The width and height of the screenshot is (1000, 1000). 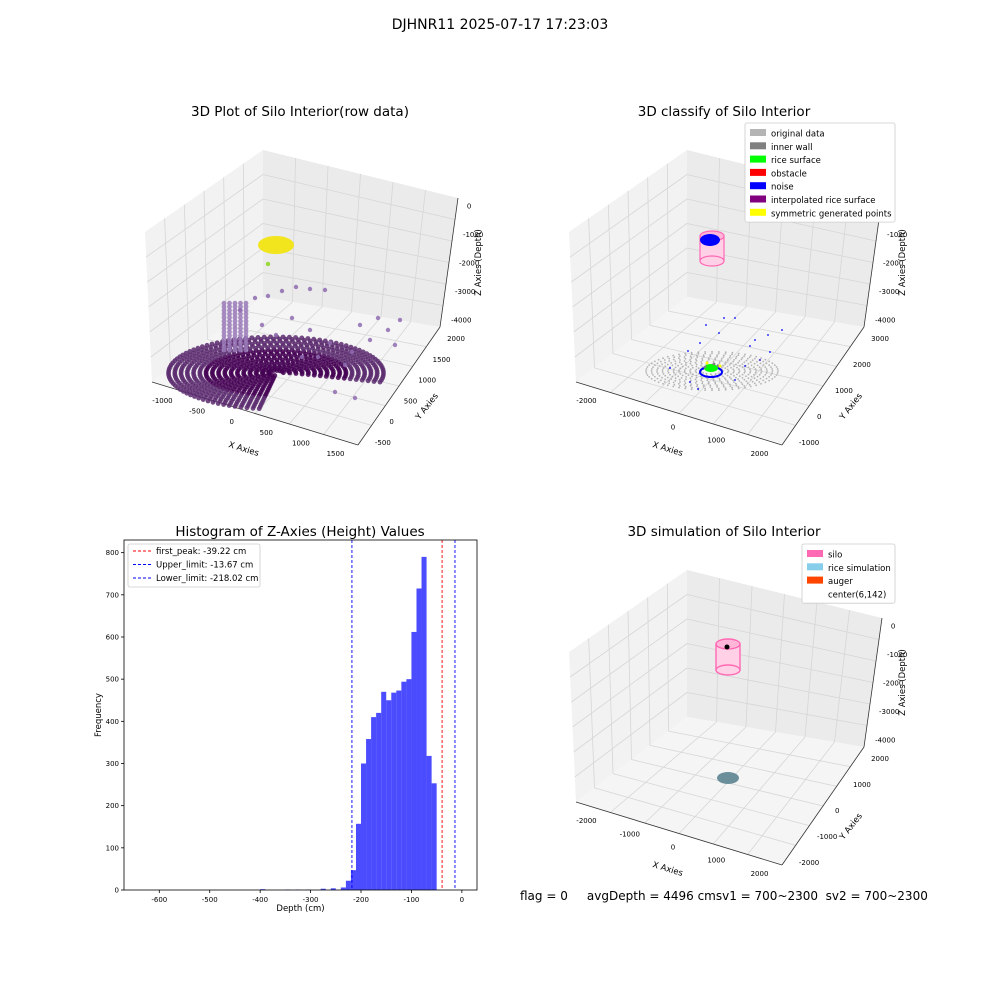 What do you see at coordinates (720, 371) in the screenshot?
I see `pane-floor` at bounding box center [720, 371].